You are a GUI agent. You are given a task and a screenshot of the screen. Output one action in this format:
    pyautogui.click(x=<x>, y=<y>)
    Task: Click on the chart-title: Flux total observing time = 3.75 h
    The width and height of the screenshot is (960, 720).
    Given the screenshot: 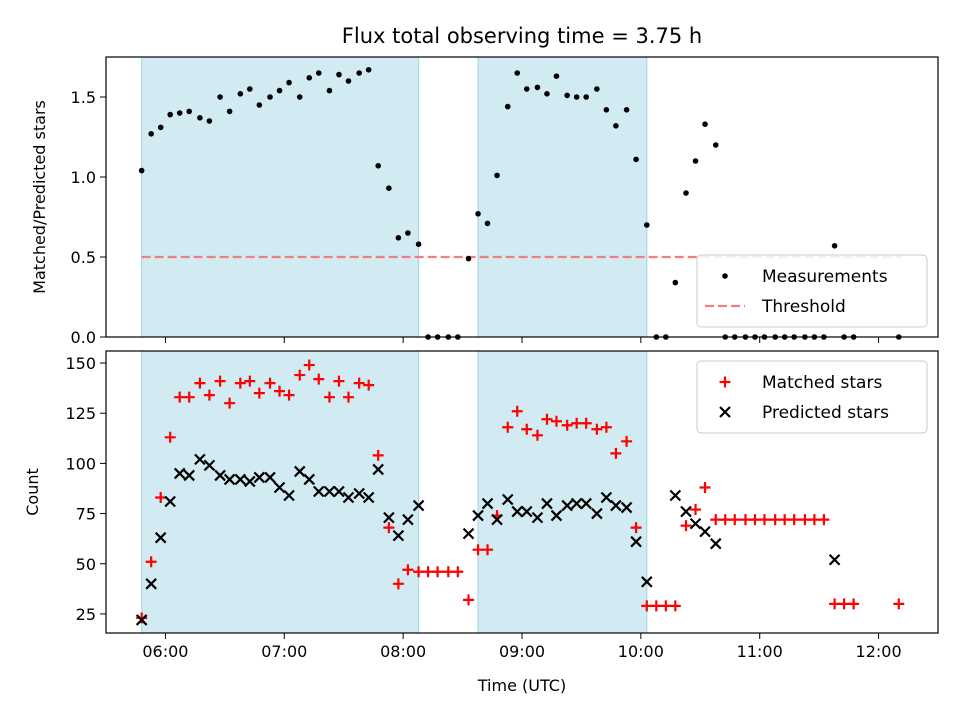 What is the action you would take?
    pyautogui.click(x=522, y=36)
    